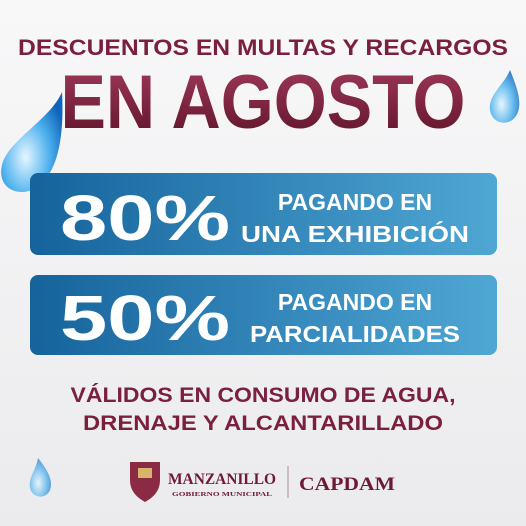 The height and width of the screenshot is (526, 526). Describe the element at coordinates (222, 495) in the screenshot. I see `logo-subtext: GOBIERNO MUNICIPAL` at that location.